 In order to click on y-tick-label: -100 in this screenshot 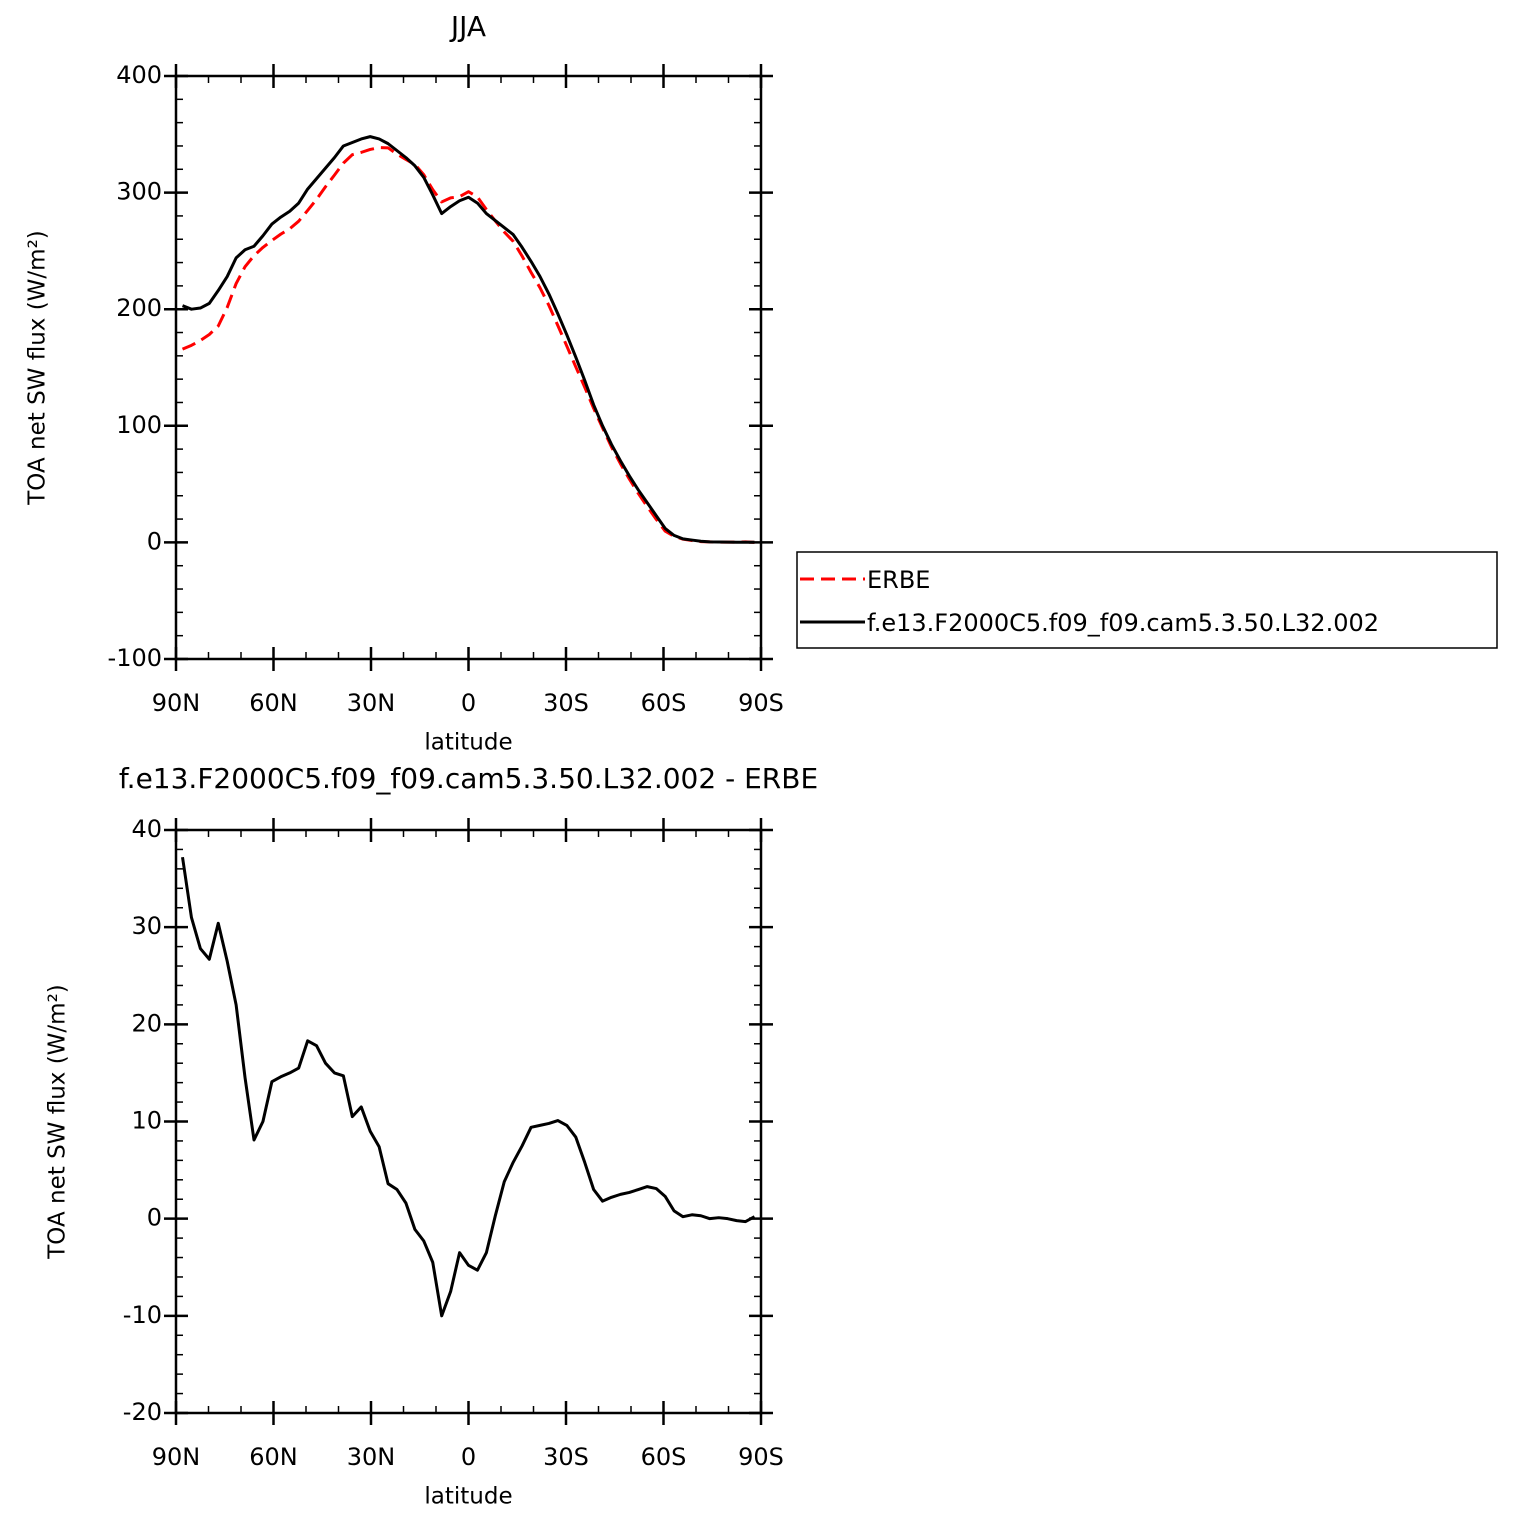, I will do `click(135, 658)`.